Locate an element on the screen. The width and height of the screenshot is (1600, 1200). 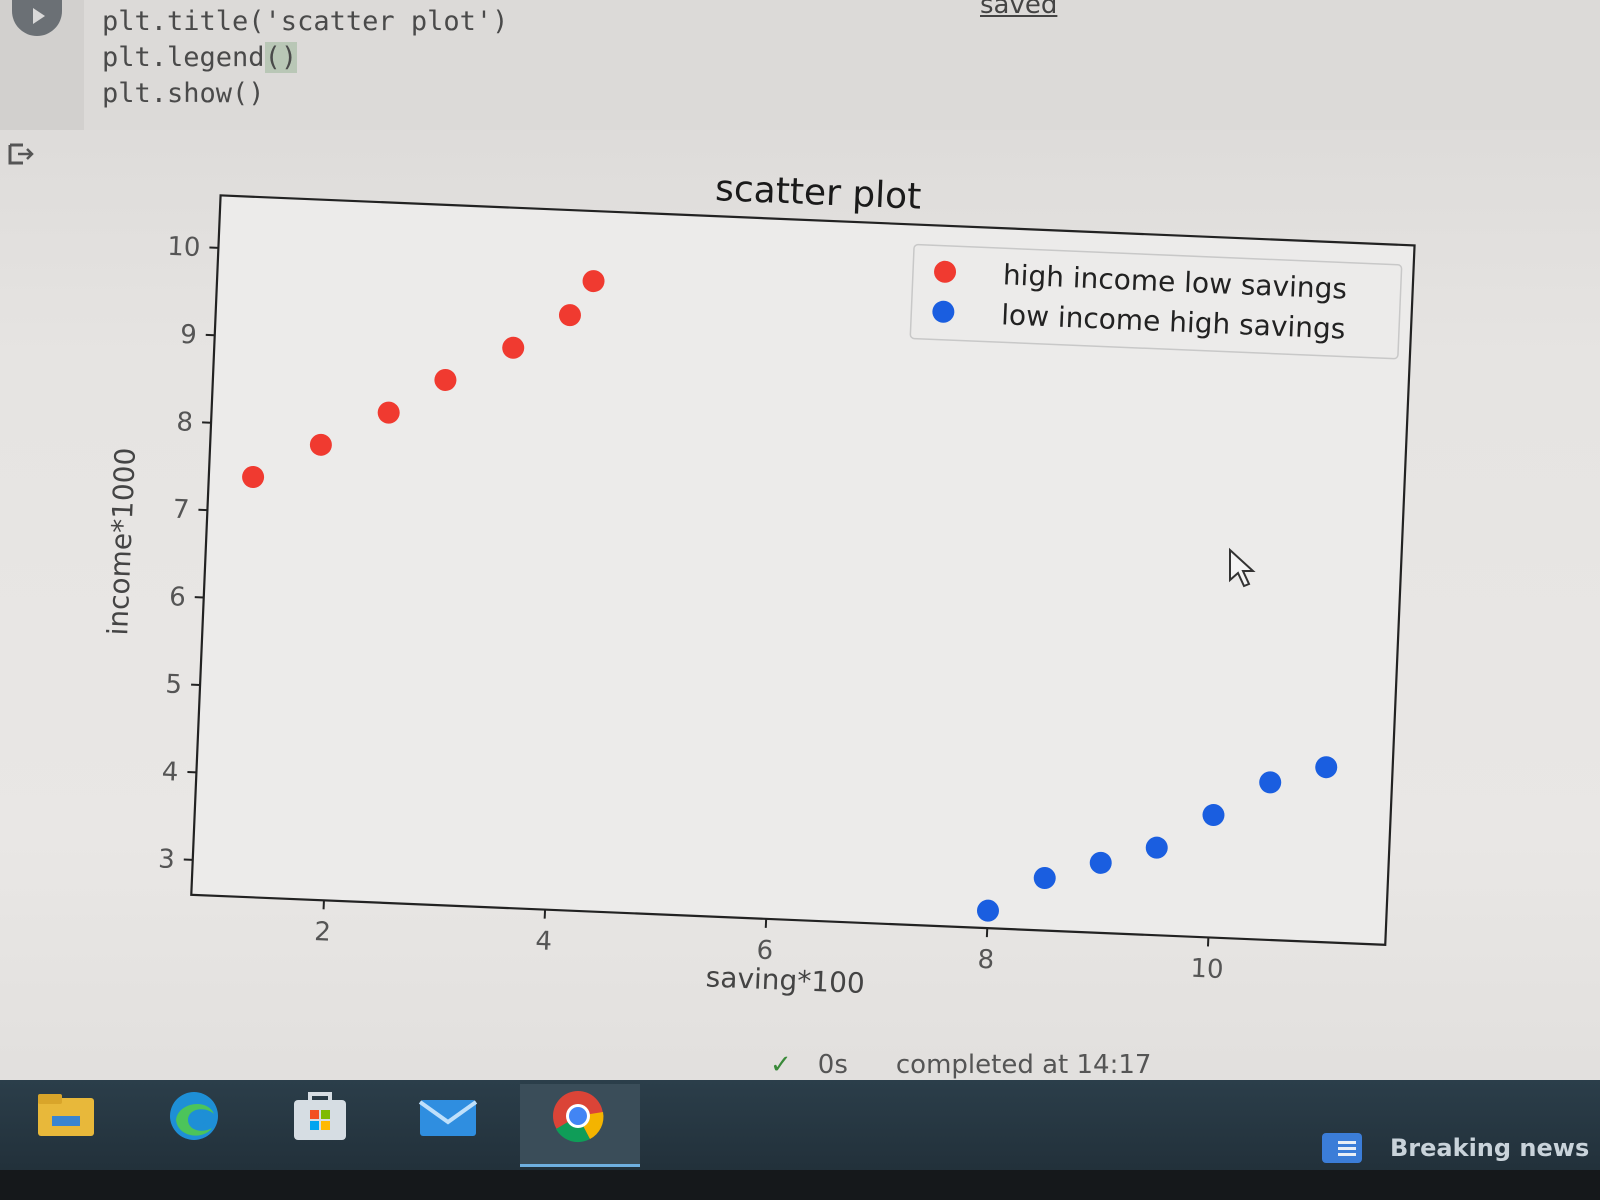
x-tick-label: 4 is located at coordinates (544, 941).